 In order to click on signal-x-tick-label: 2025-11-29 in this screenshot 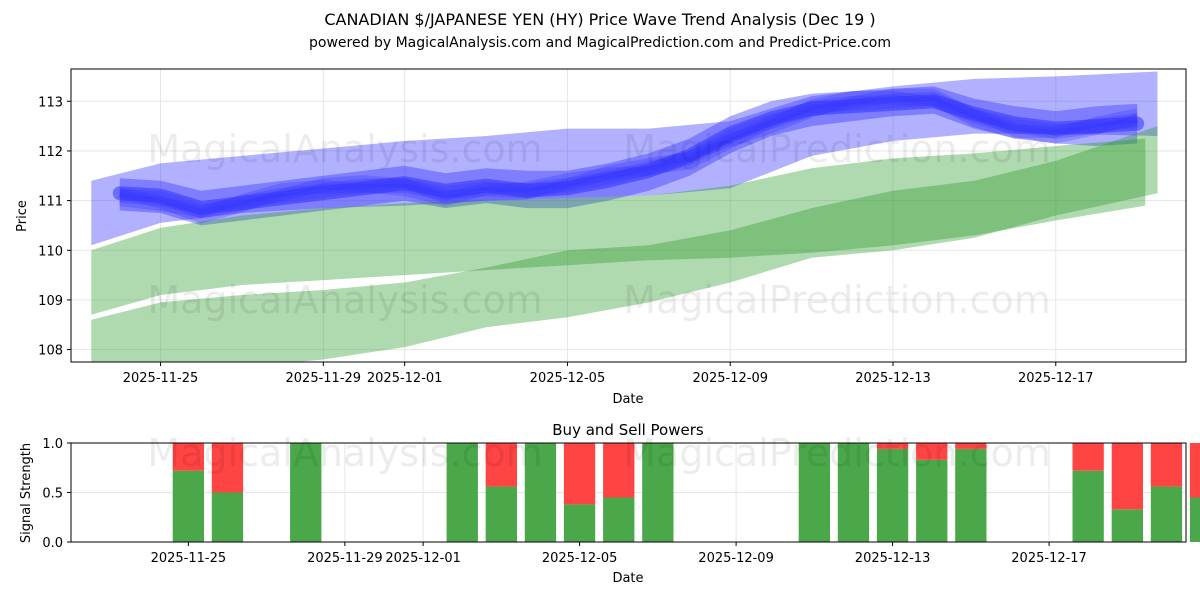, I will do `click(345, 558)`.